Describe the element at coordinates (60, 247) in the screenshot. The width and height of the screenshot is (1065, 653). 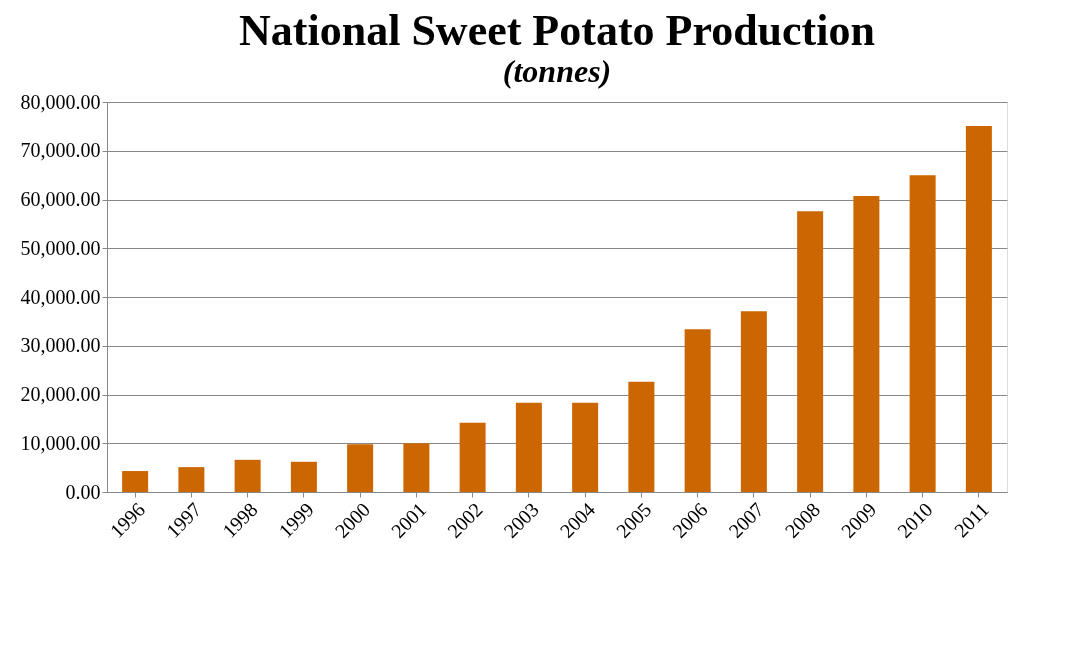
I see `y-tick-label: 50,000.00` at that location.